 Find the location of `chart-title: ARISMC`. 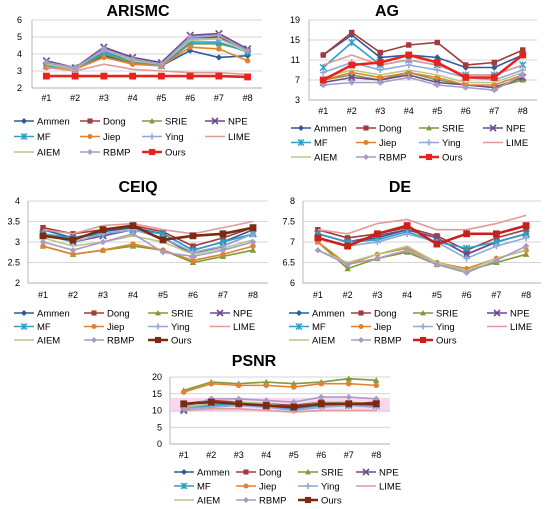

chart-title: ARISMC is located at coordinates (138, 11).